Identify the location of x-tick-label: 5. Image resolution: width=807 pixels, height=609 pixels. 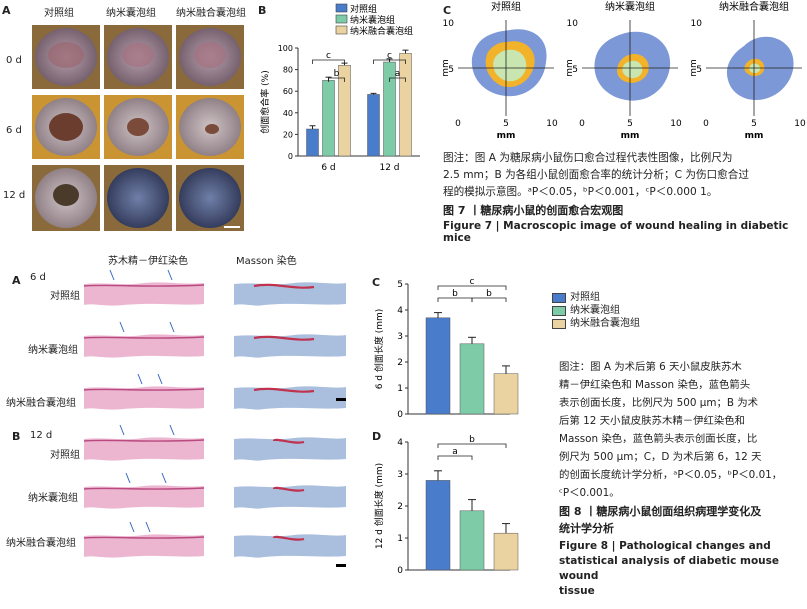
(630, 124).